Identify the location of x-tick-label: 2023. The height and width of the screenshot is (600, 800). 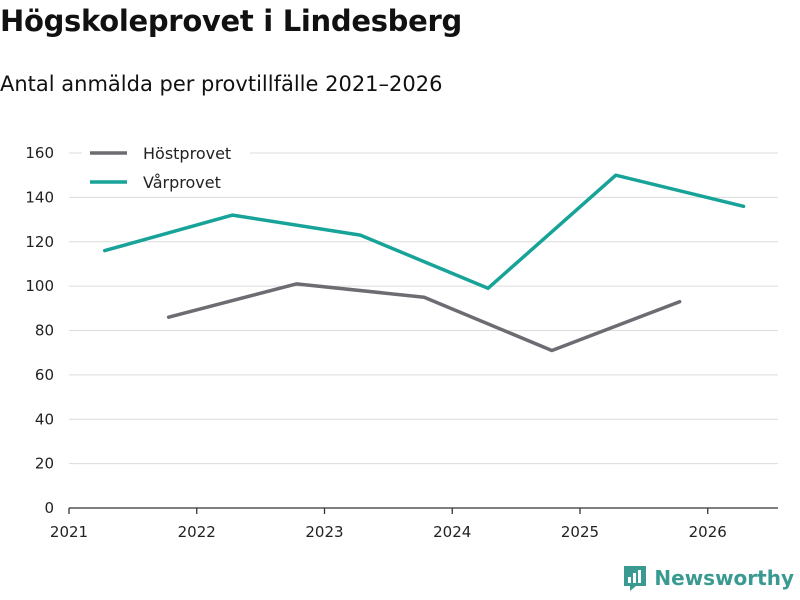
(324, 532).